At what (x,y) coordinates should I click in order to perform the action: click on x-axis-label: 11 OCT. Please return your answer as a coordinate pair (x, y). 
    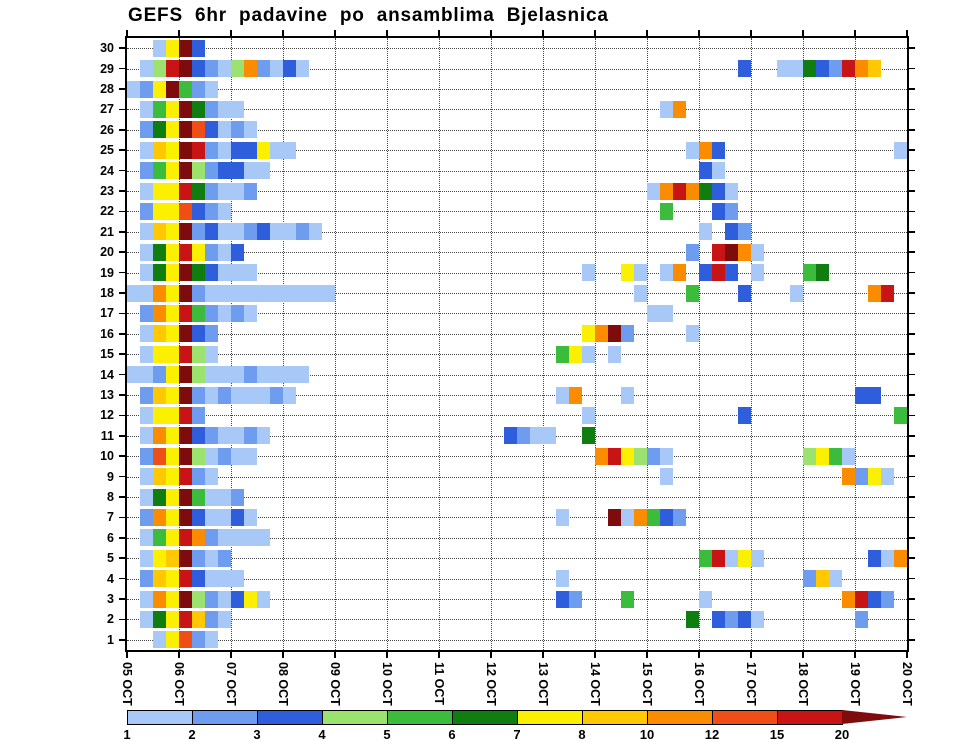
    Looking at the image, I should click on (439, 684).